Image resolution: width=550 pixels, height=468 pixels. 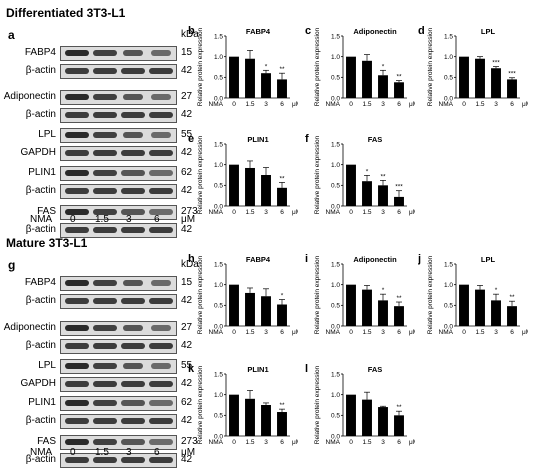 I want to click on y-tick-label: 1.0, so click(x=448, y=57).